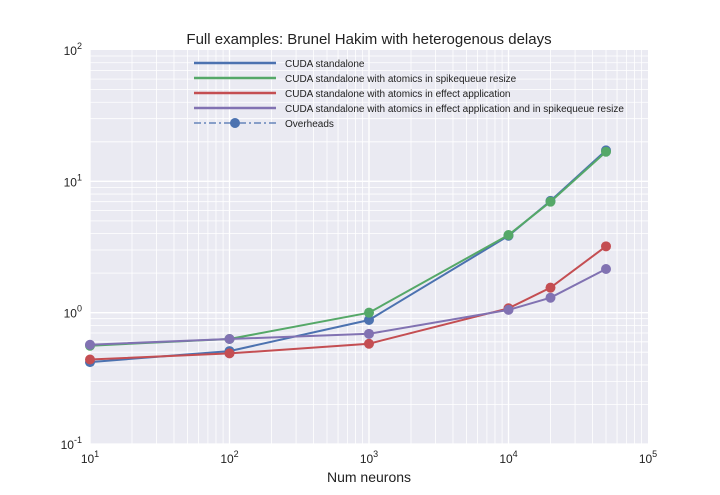 The width and height of the screenshot is (720, 495). I want to click on series-1-point, so click(369, 319).